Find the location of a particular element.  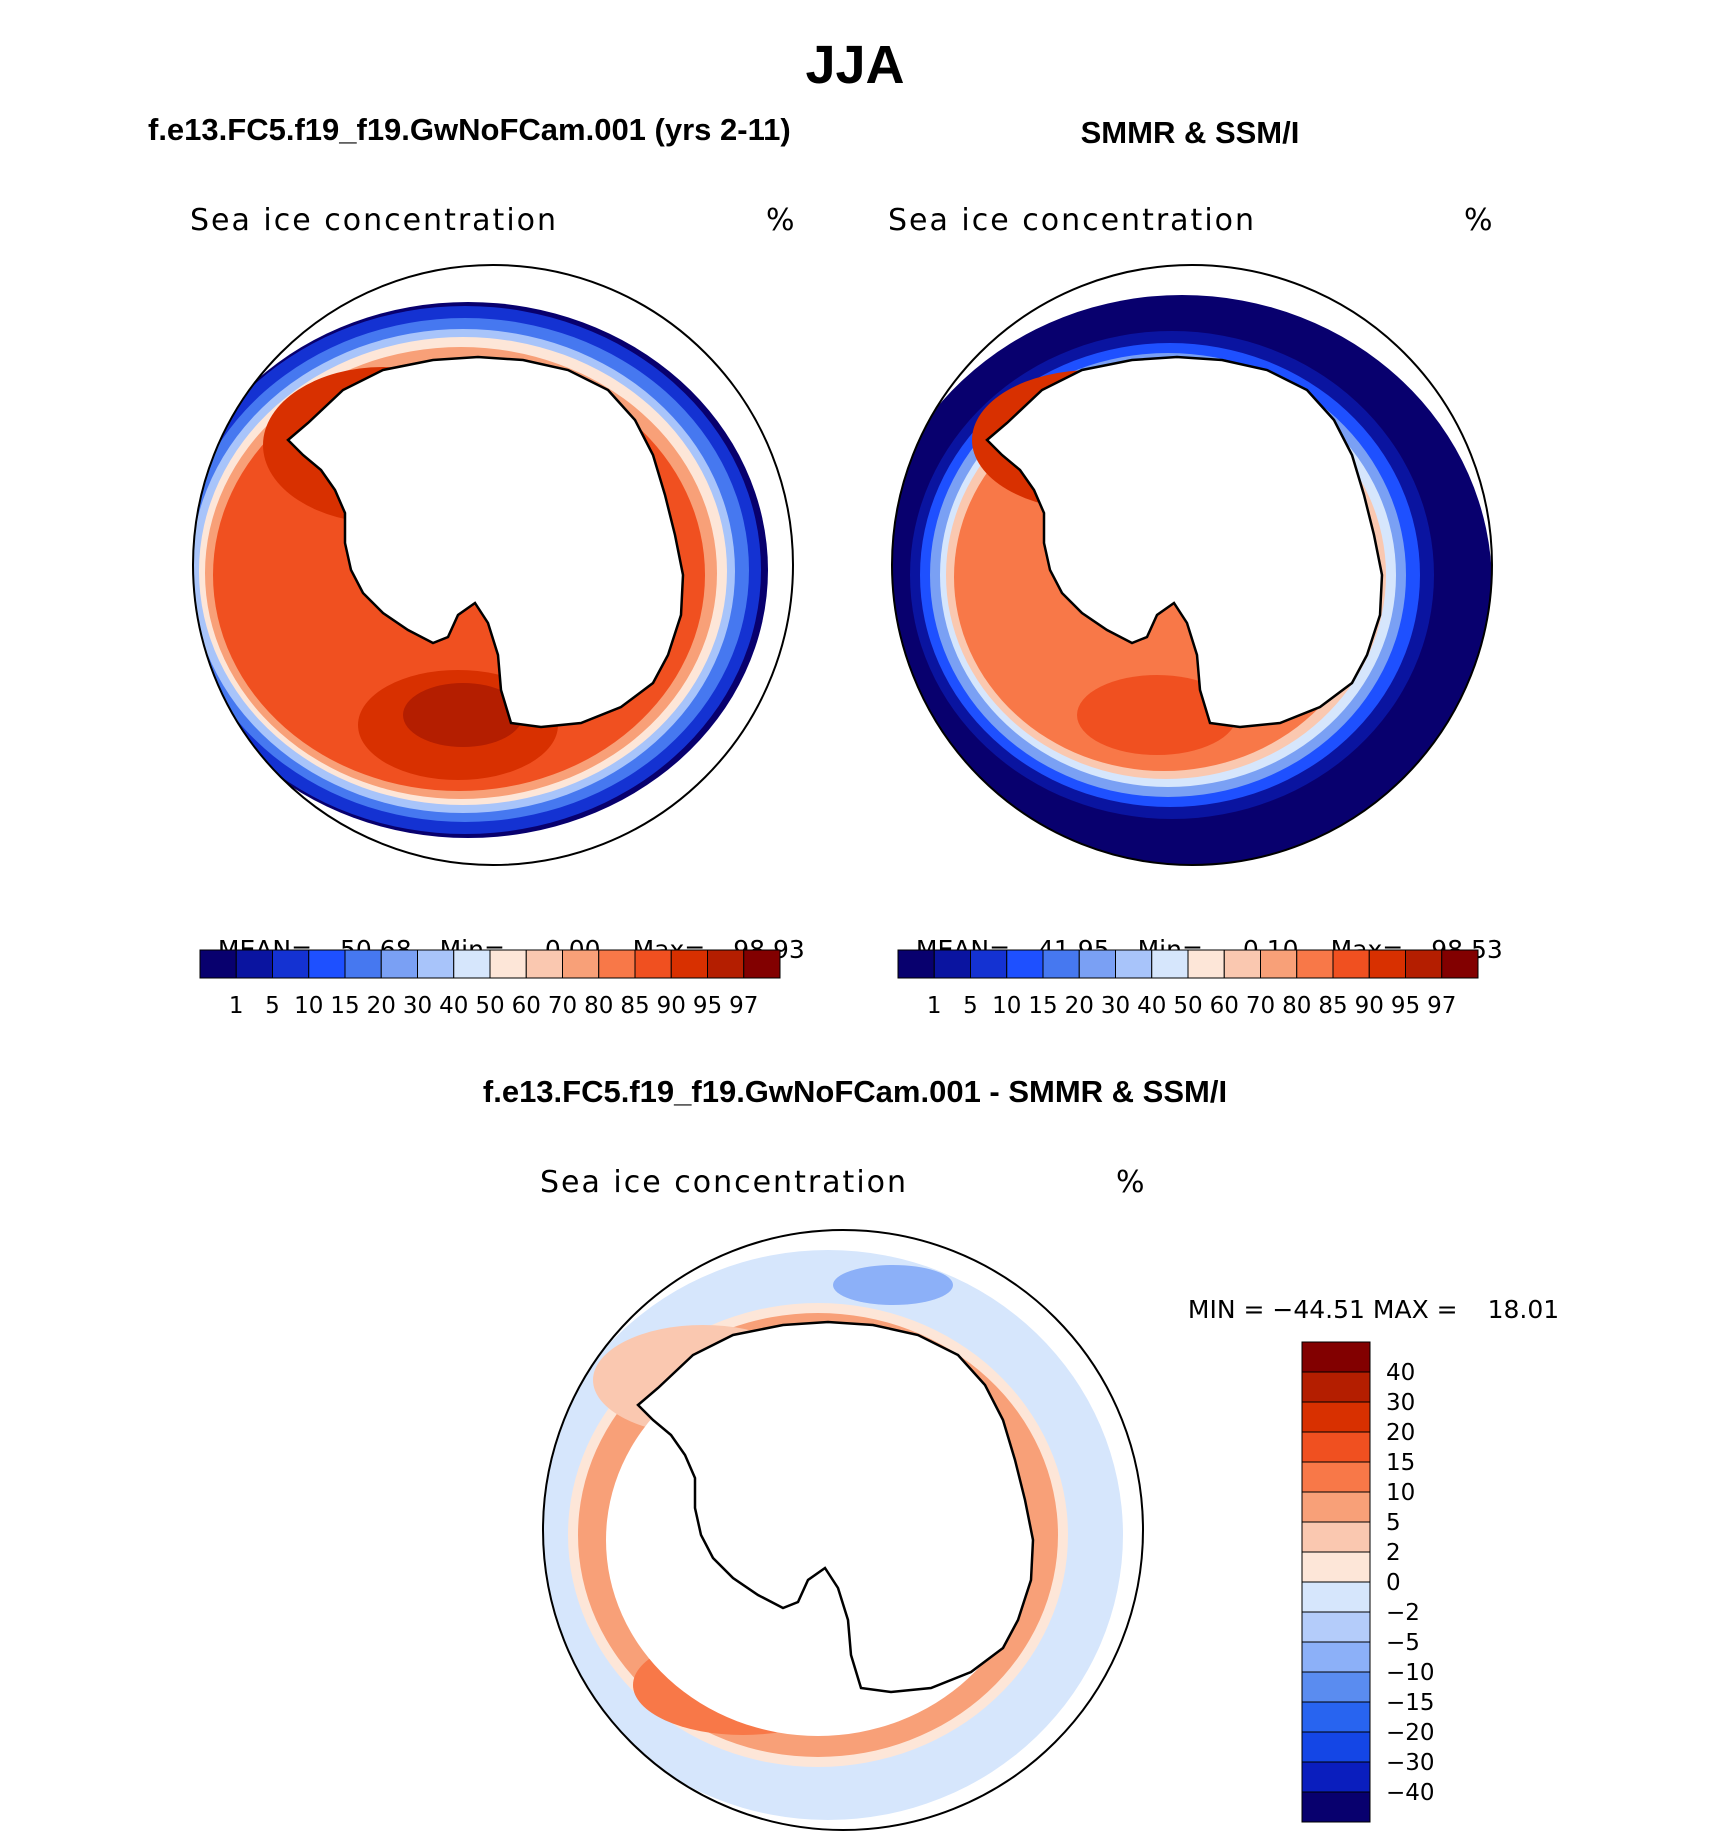

diff-minmax: MIN = −44.51 MAX = 18.01 is located at coordinates (1365, 1295).